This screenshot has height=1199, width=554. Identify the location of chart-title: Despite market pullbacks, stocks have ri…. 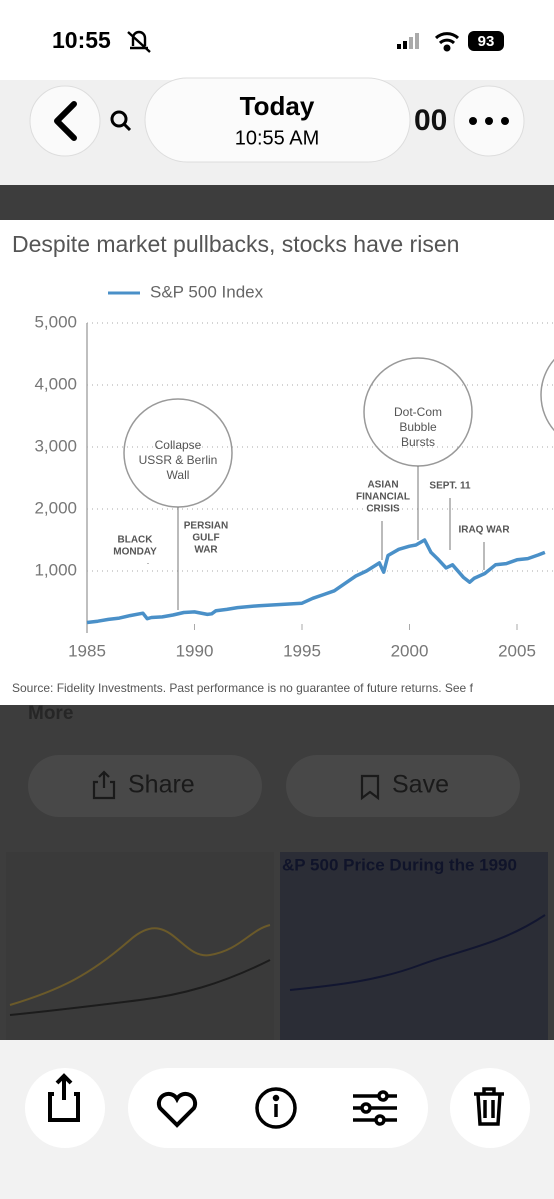
(235, 244).